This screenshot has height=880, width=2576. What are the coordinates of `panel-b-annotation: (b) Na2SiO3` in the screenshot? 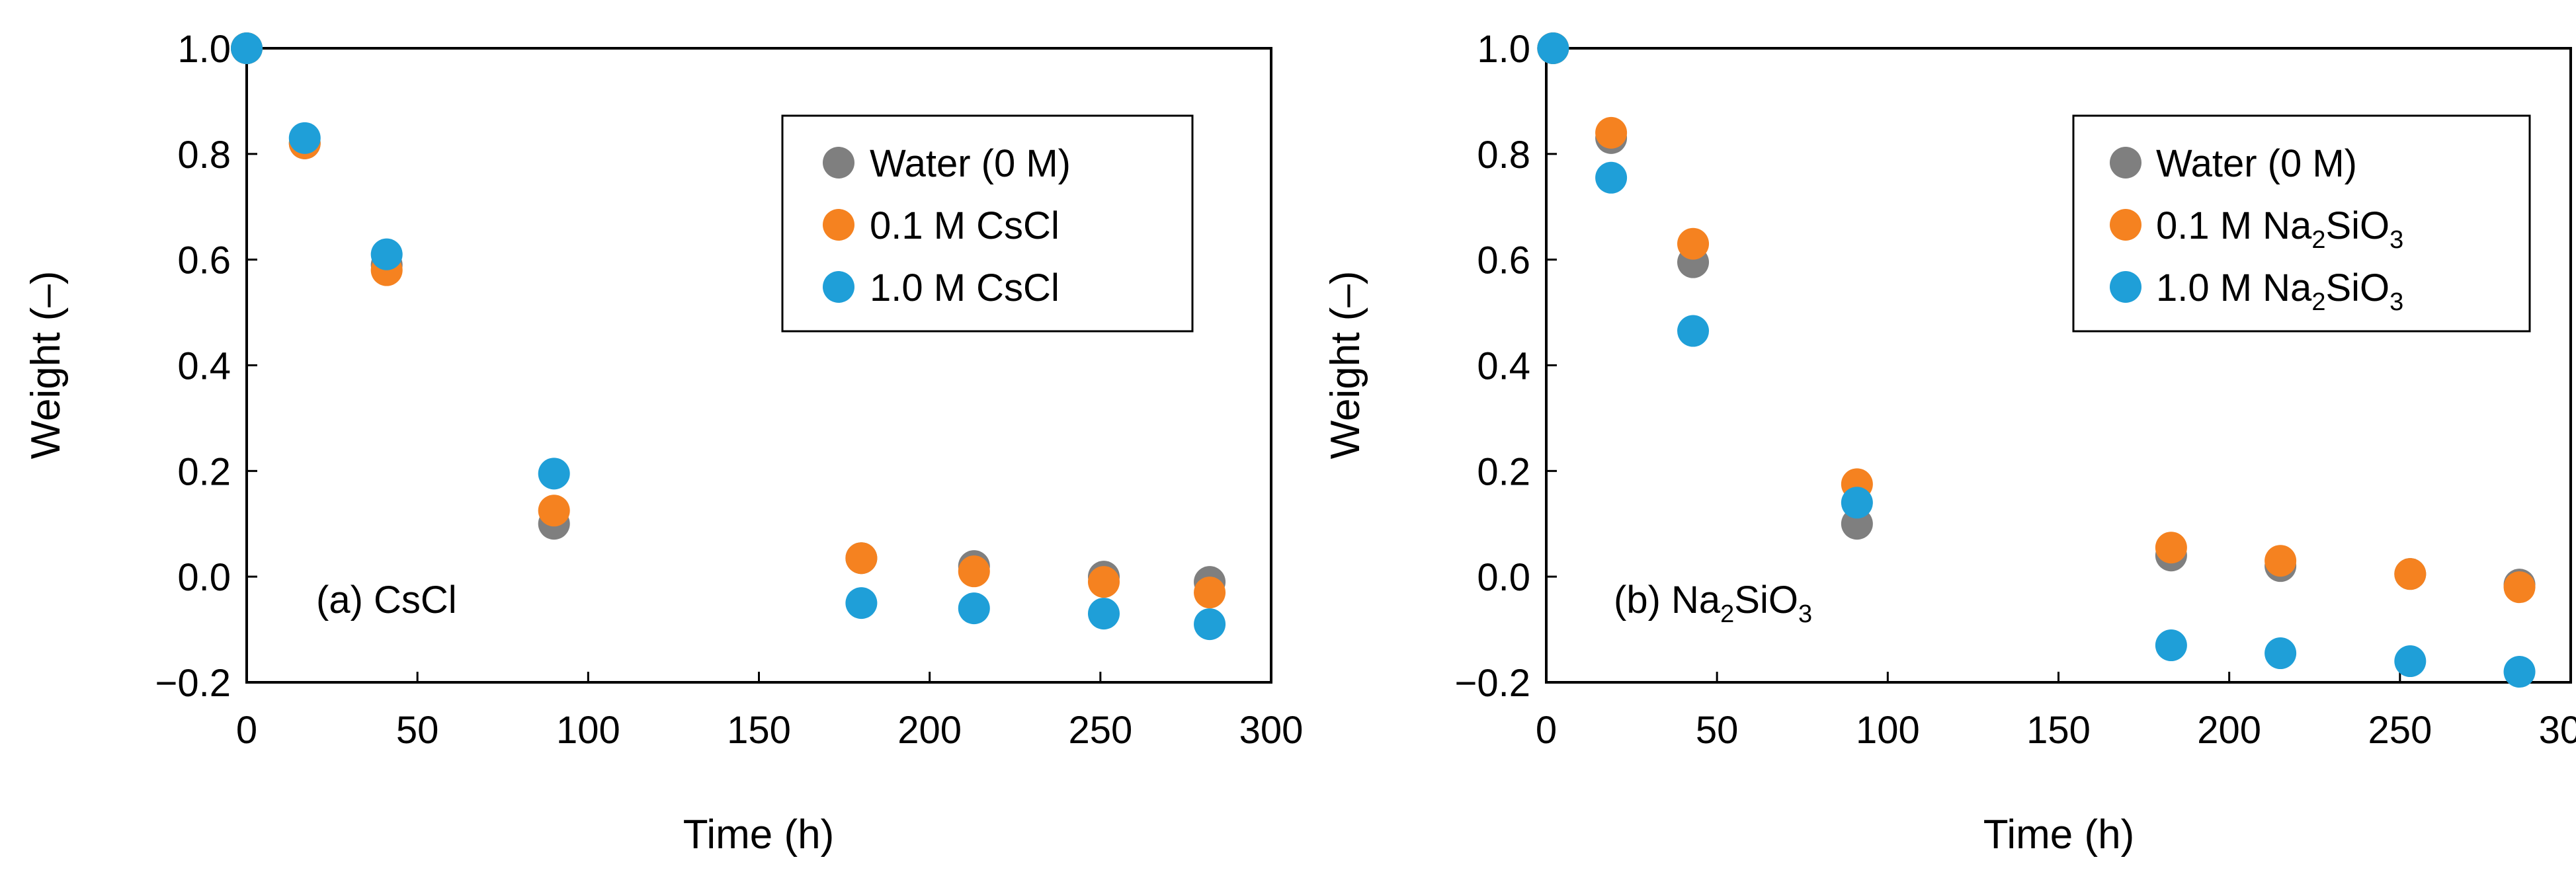 It's located at (1713, 603).